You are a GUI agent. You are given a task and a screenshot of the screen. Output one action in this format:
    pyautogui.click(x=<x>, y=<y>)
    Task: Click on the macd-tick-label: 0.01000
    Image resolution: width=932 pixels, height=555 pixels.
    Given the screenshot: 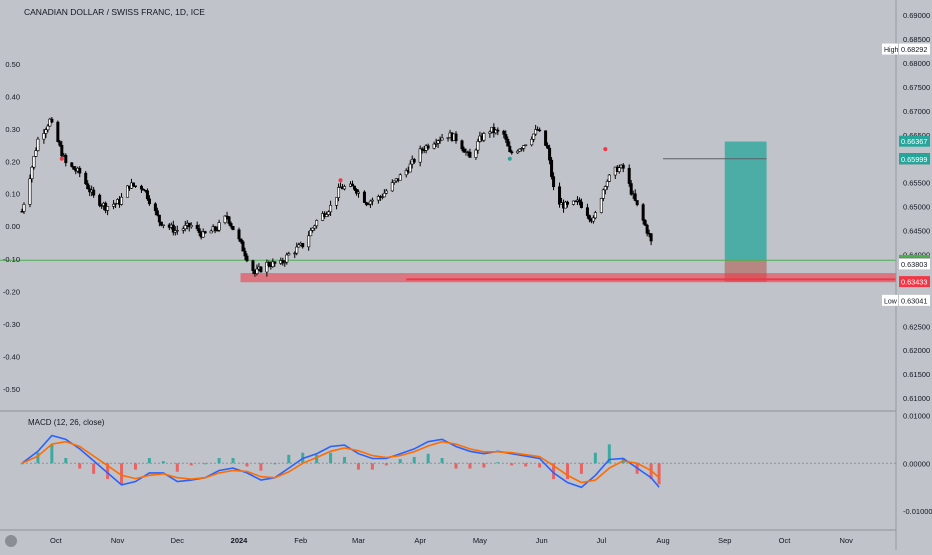 What is the action you would take?
    pyautogui.click(x=916, y=415)
    